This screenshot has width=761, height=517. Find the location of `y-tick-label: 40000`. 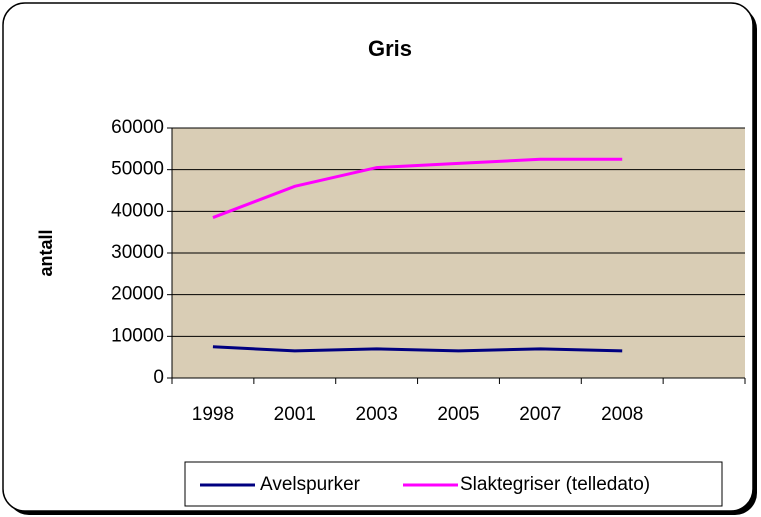

y-tick-label: 40000 is located at coordinates (137, 210).